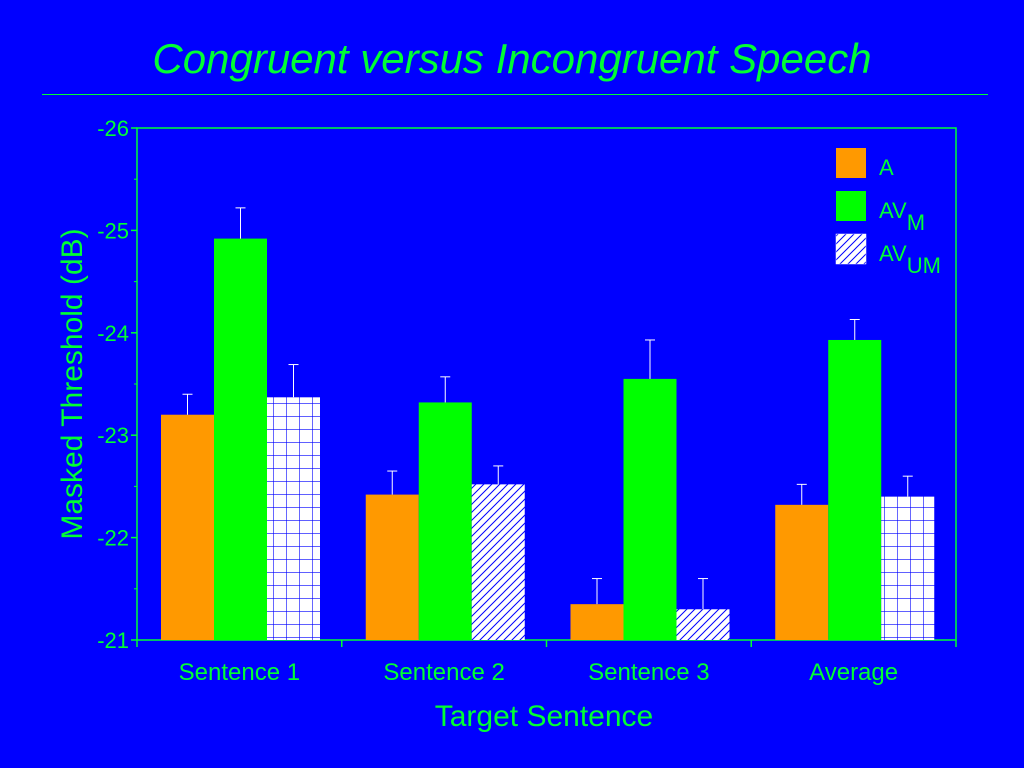 This screenshot has height=768, width=1024. I want to click on legend-swatch-AVUM, so click(851, 249).